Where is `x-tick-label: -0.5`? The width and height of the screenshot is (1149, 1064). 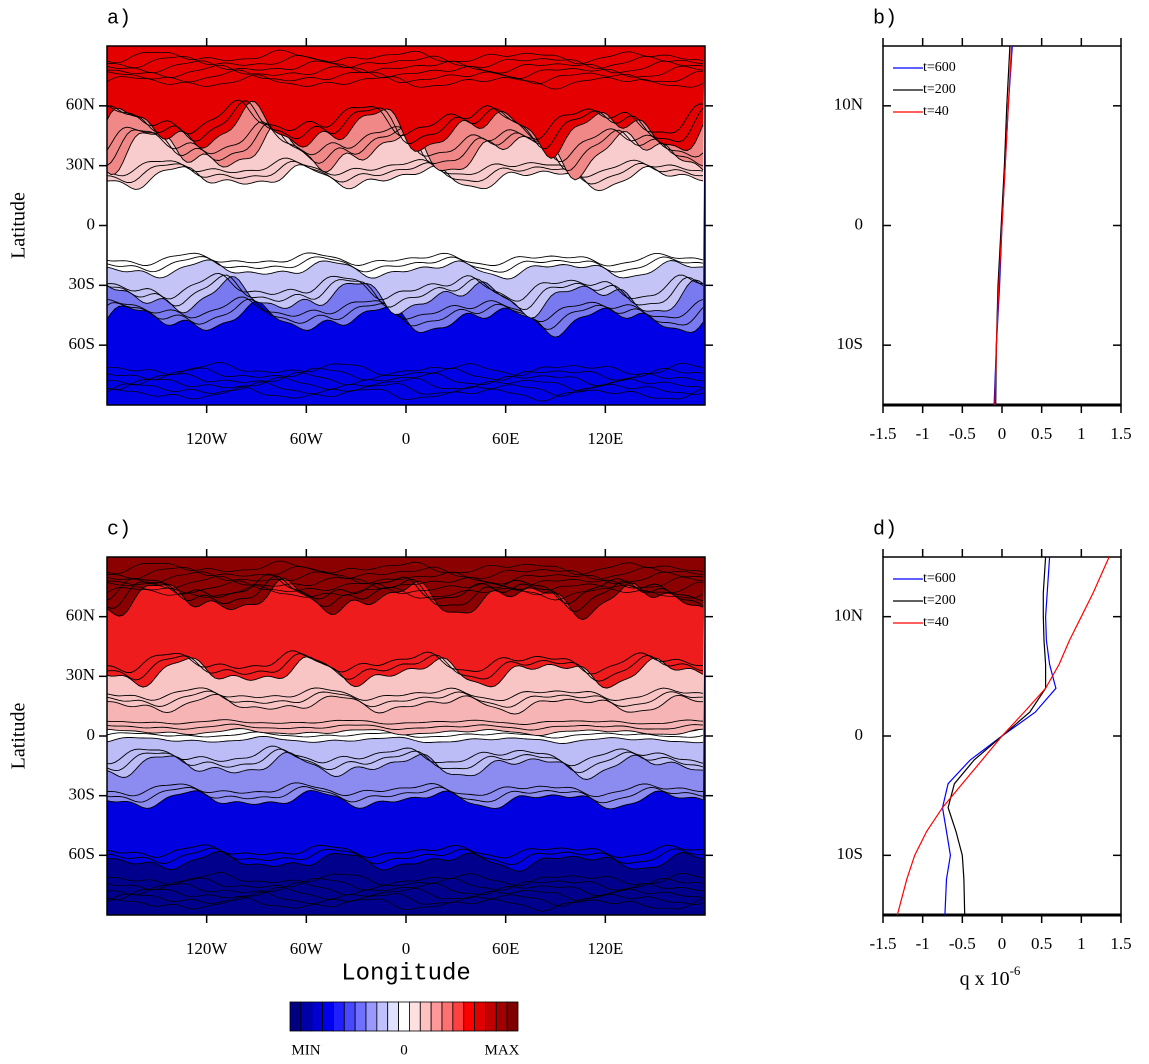
x-tick-label: -0.5 is located at coordinates (962, 943).